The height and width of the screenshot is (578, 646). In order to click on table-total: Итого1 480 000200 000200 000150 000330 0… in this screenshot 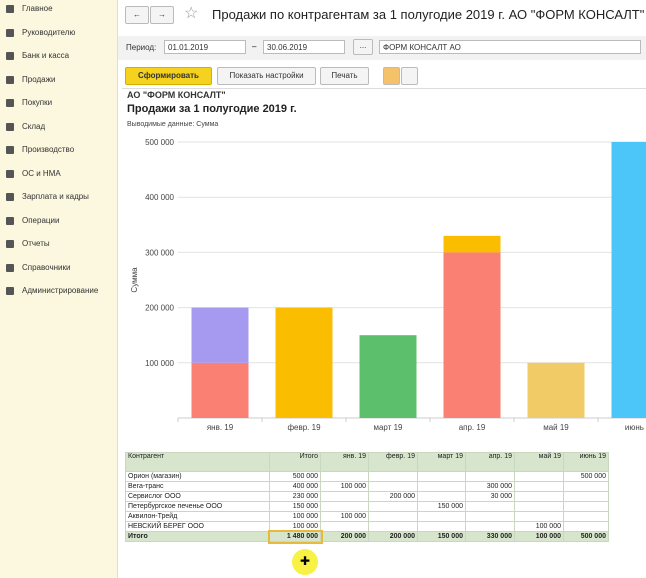, I will do `click(367, 537)`.